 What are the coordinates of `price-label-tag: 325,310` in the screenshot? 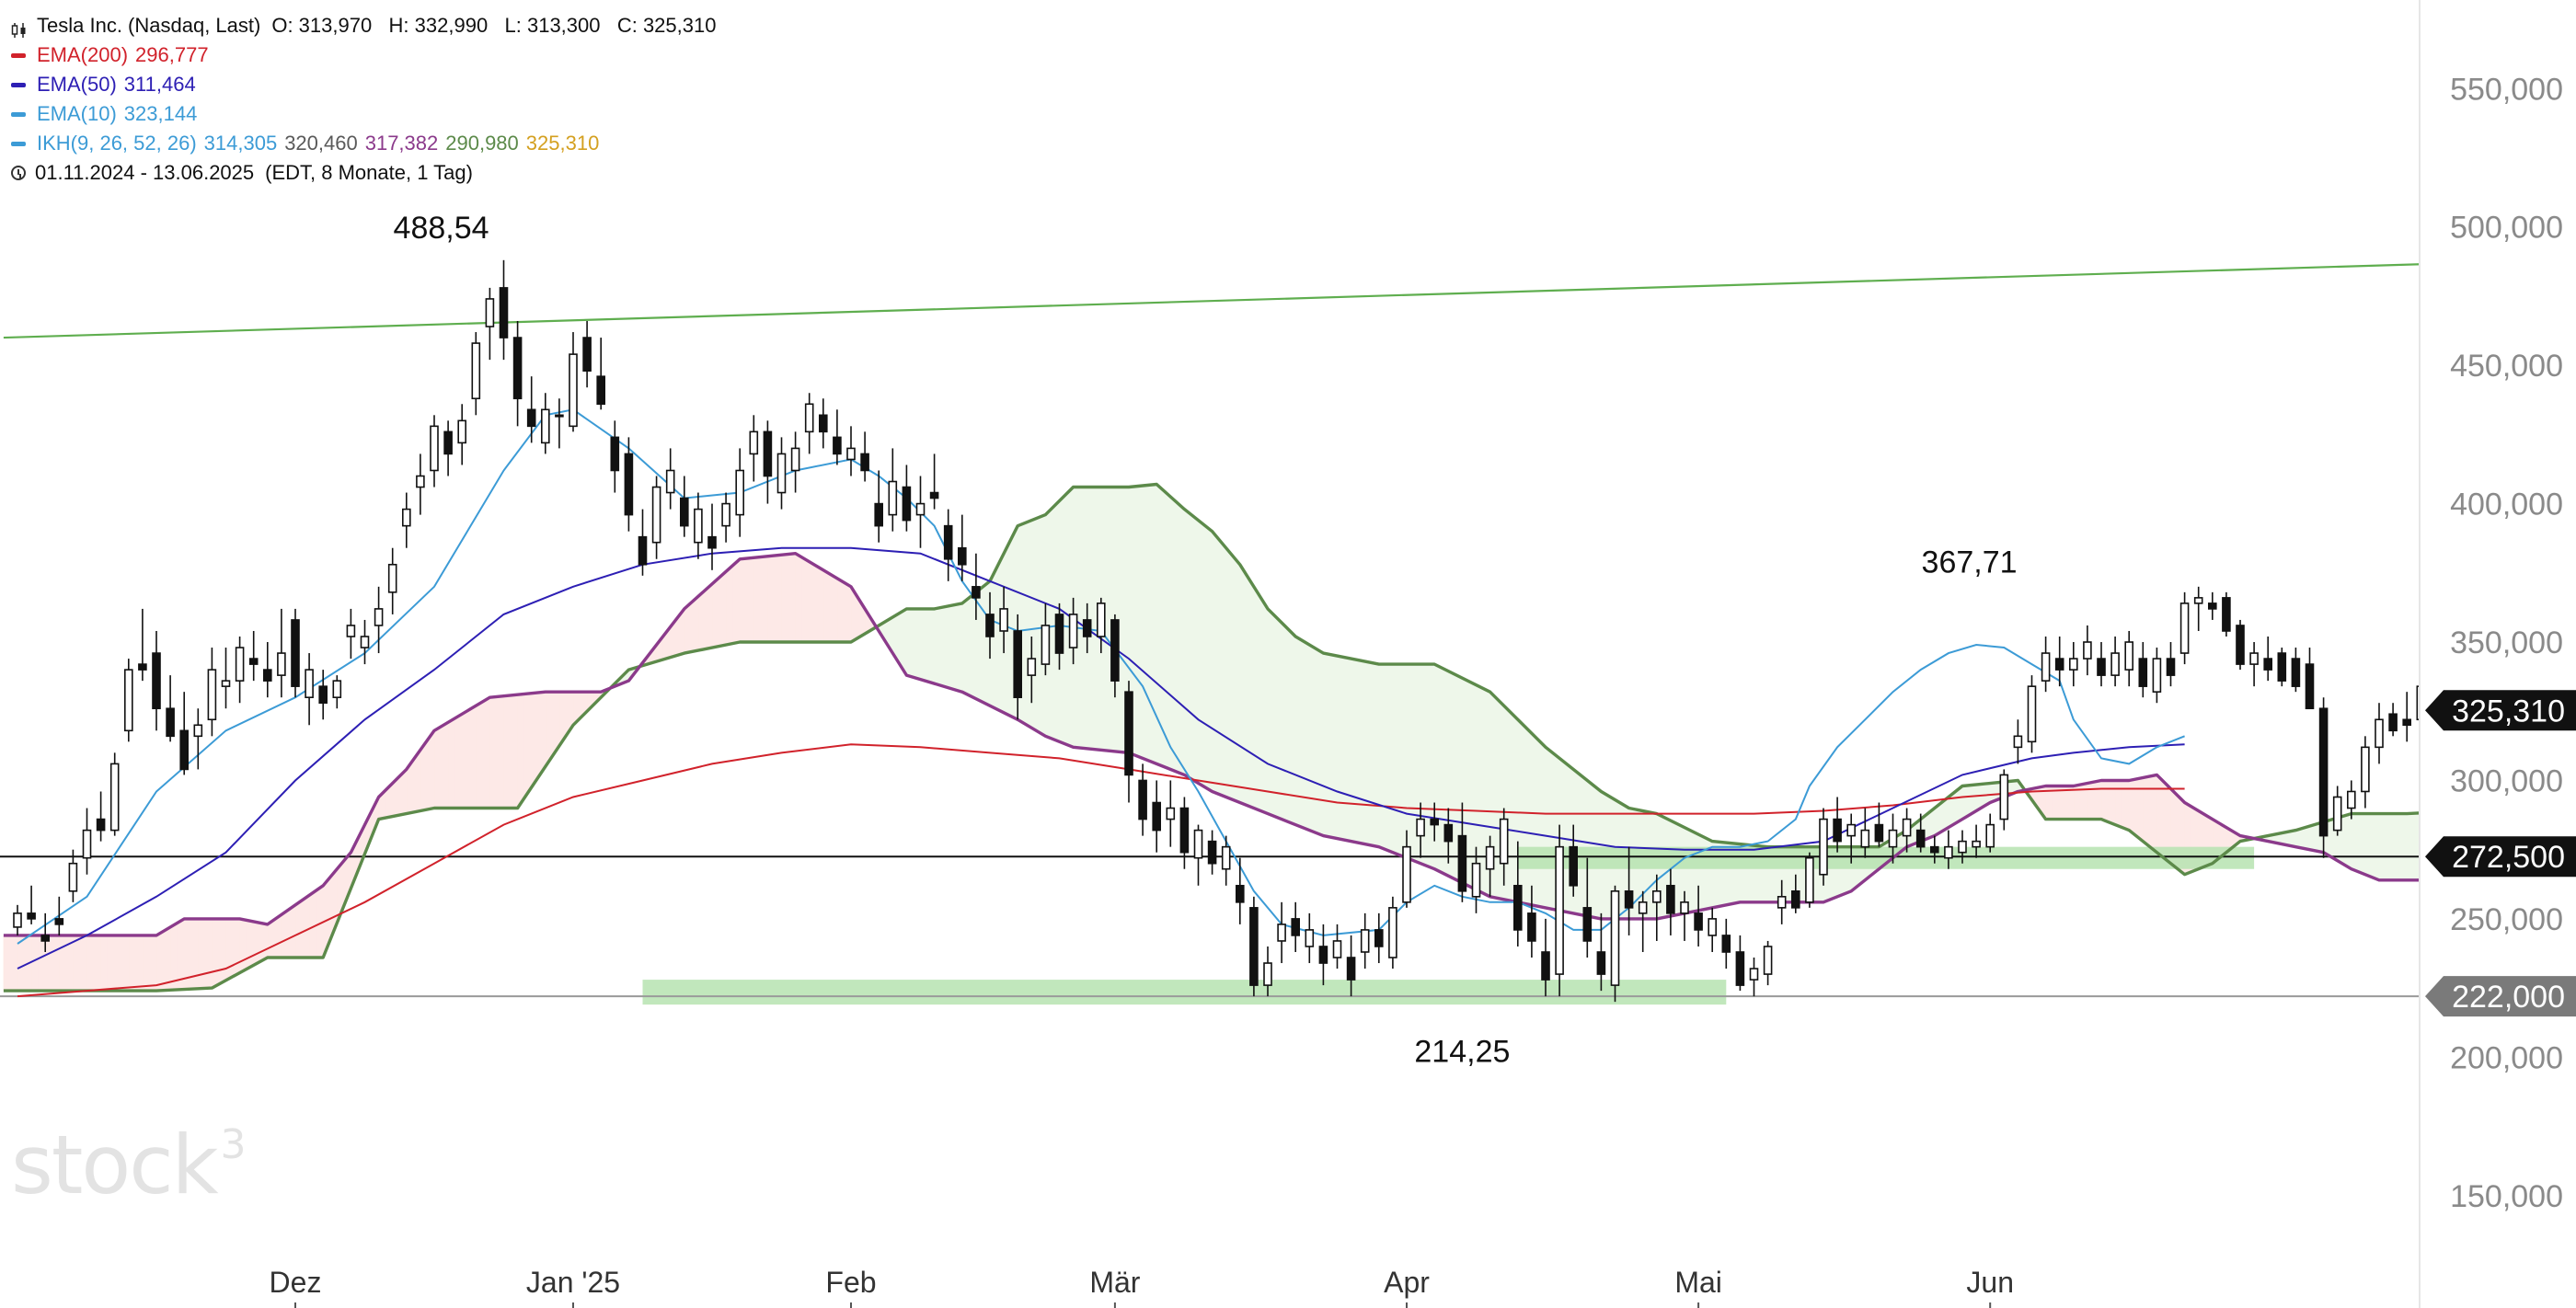 It's located at (2500, 710).